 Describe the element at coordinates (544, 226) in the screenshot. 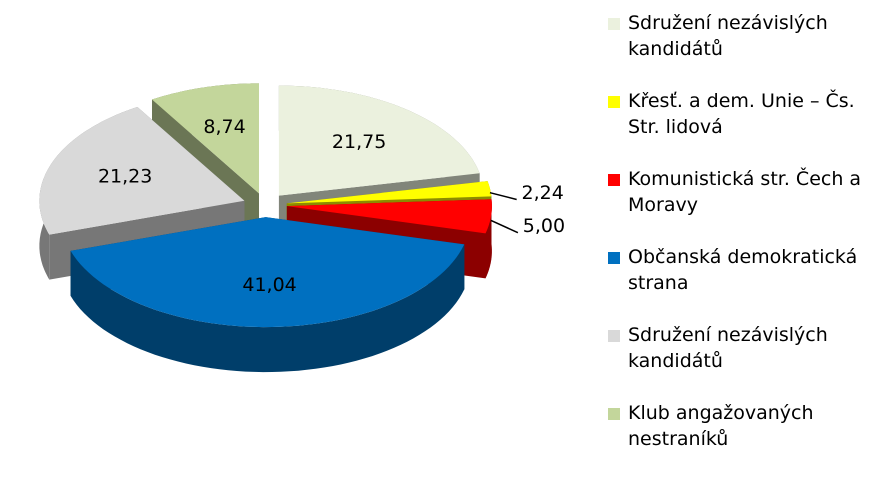

I see `data-label: 5,00` at that location.